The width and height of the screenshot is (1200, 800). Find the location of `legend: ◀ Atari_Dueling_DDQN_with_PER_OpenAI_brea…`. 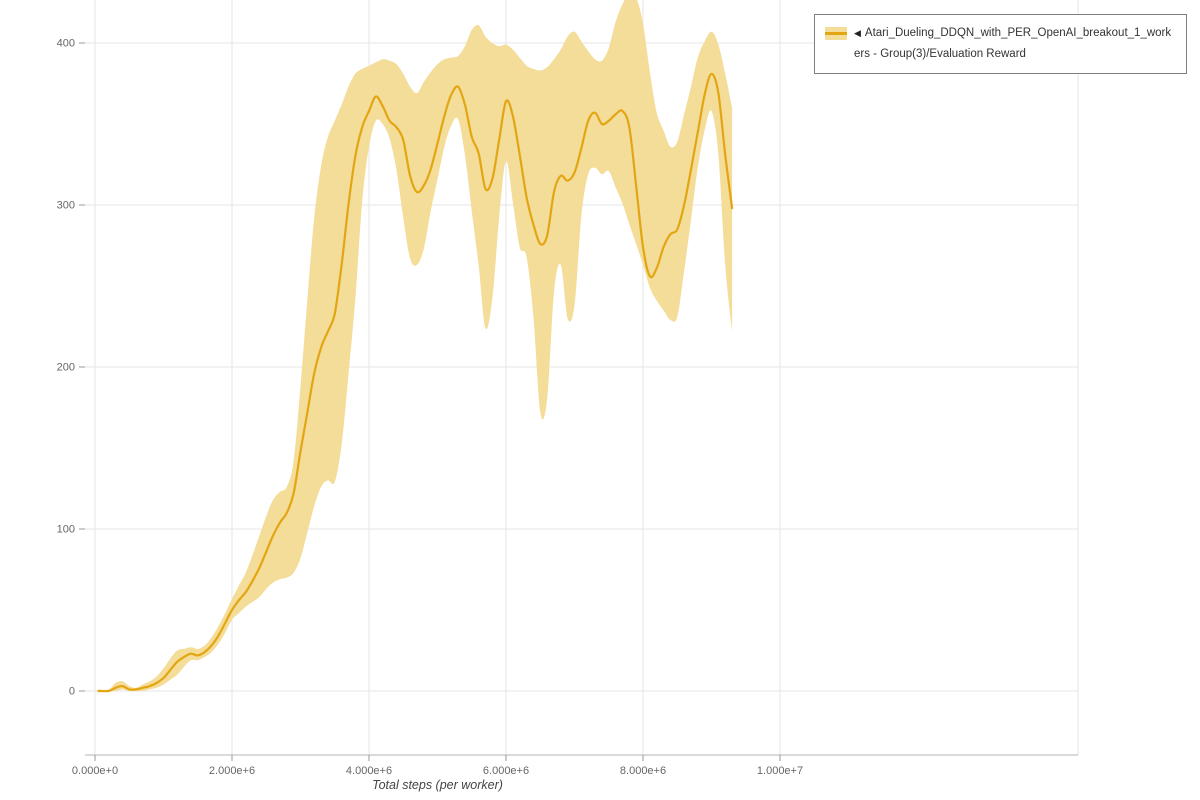

legend: ◀ Atari_Dueling_DDQN_with_PER_OpenAI_brea… is located at coordinates (1000, 44).